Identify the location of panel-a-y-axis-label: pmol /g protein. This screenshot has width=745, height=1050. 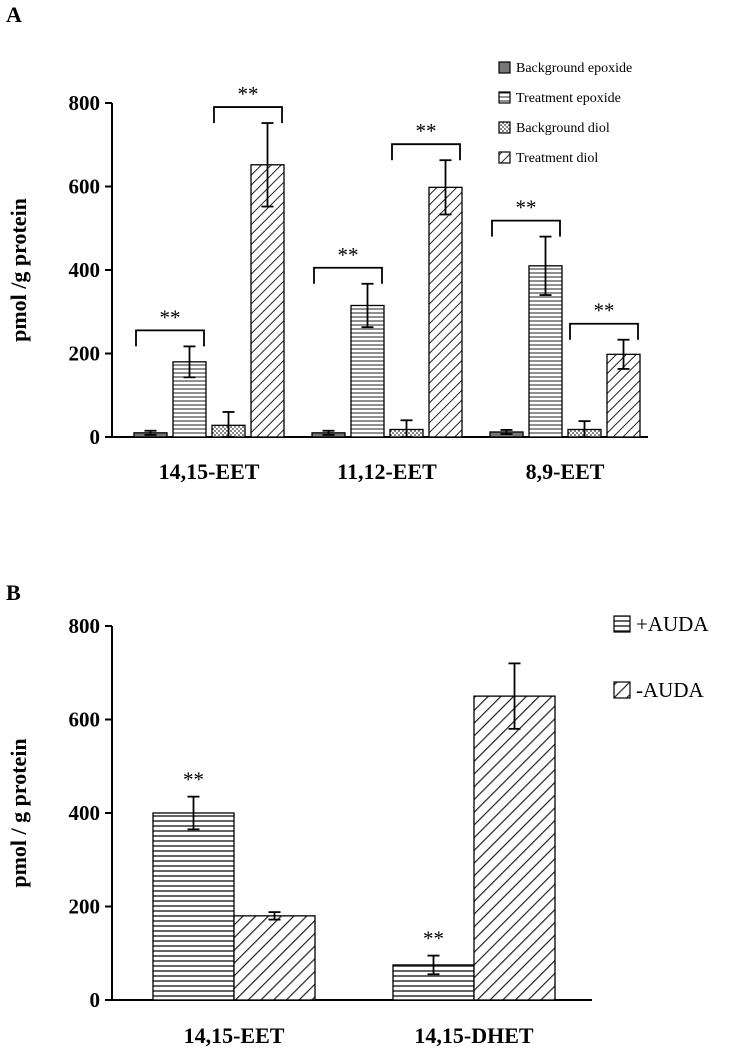
(18, 270).